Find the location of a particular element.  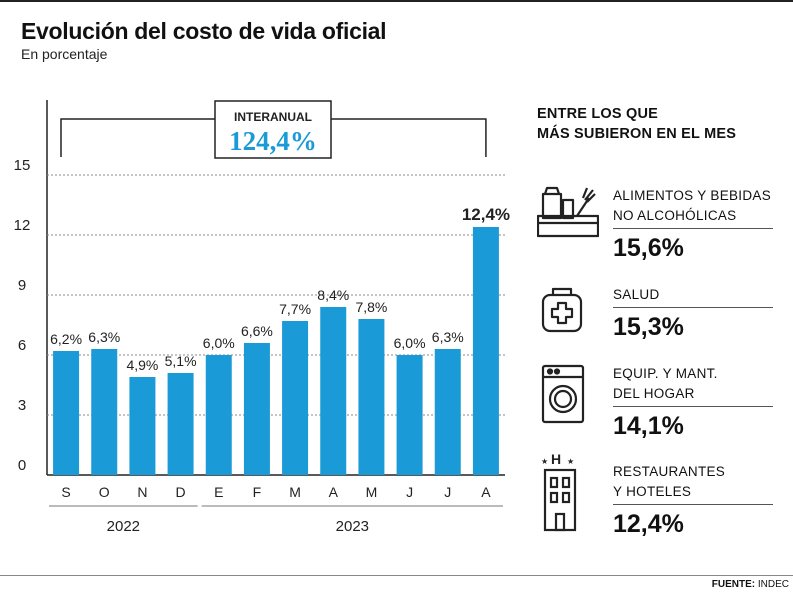

year-label: 2022 is located at coordinates (123, 526).